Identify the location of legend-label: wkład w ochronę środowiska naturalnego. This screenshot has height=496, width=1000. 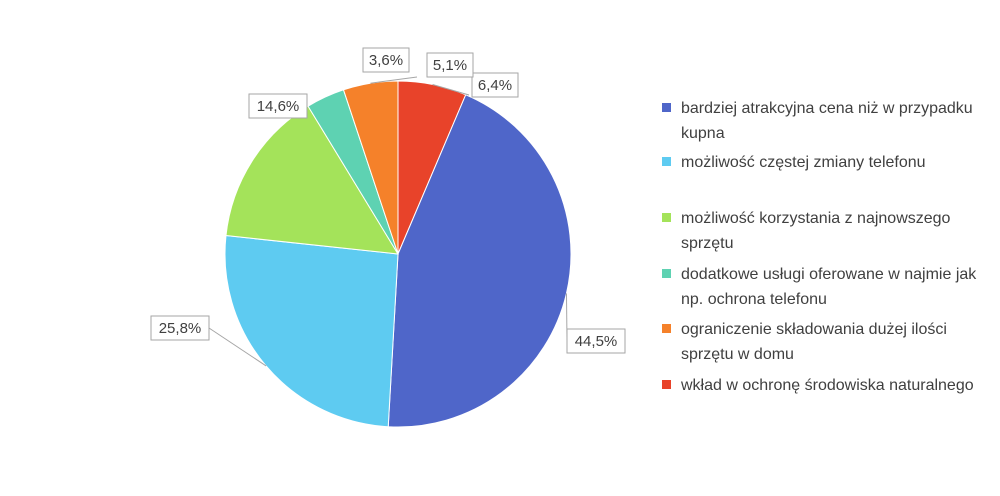
(827, 385).